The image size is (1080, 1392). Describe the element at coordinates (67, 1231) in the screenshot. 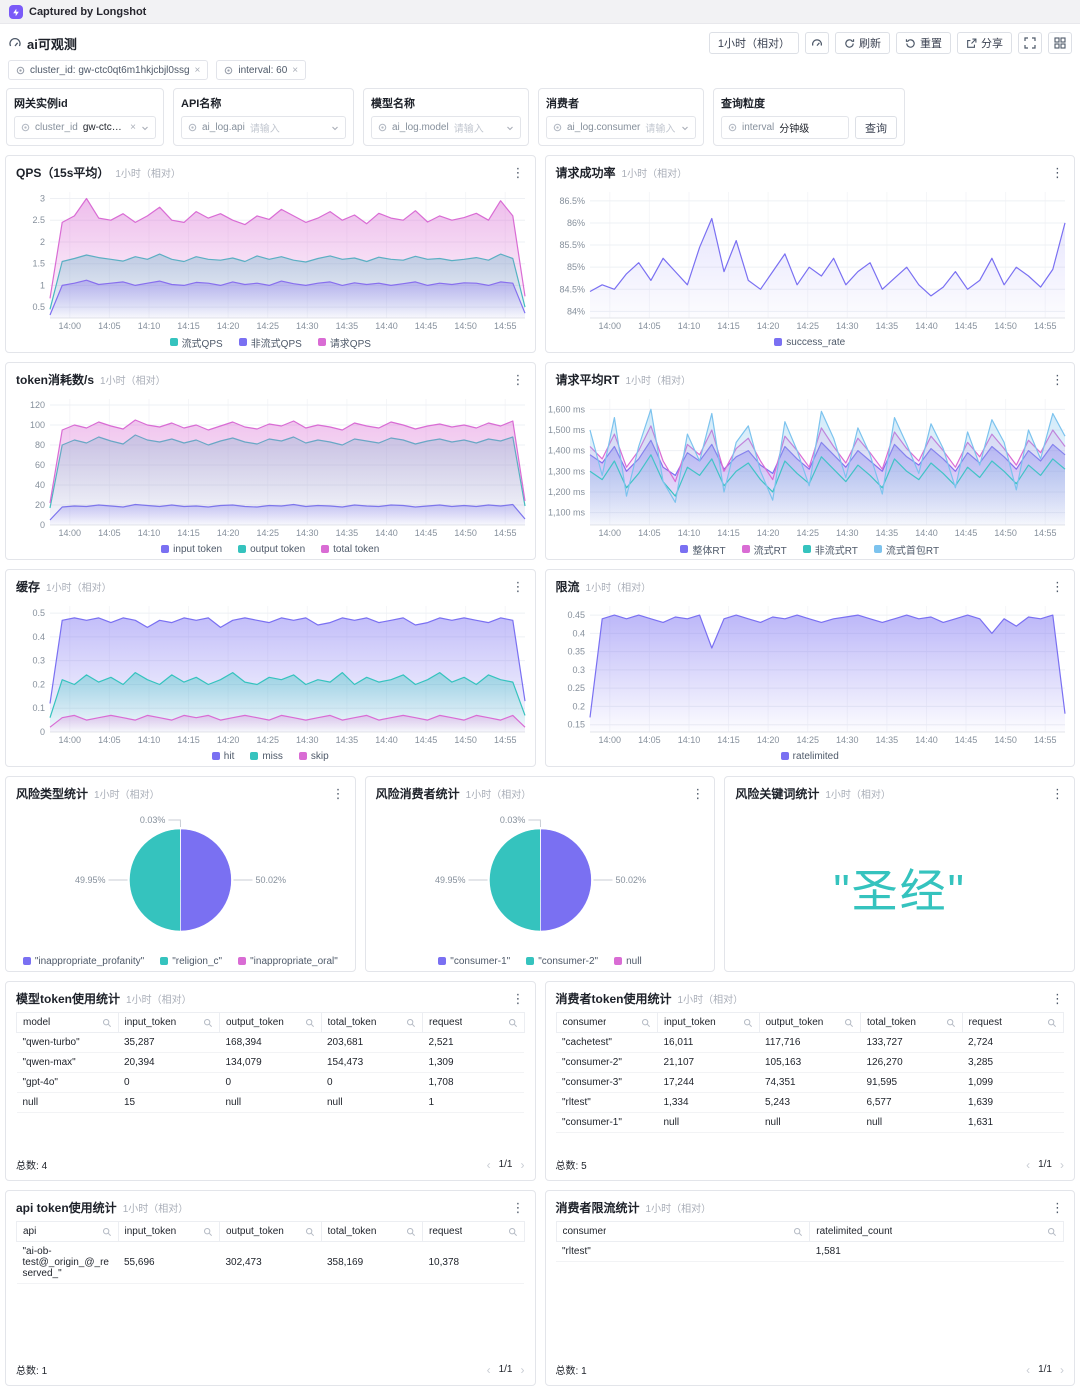

I see `column-header: api` at that location.